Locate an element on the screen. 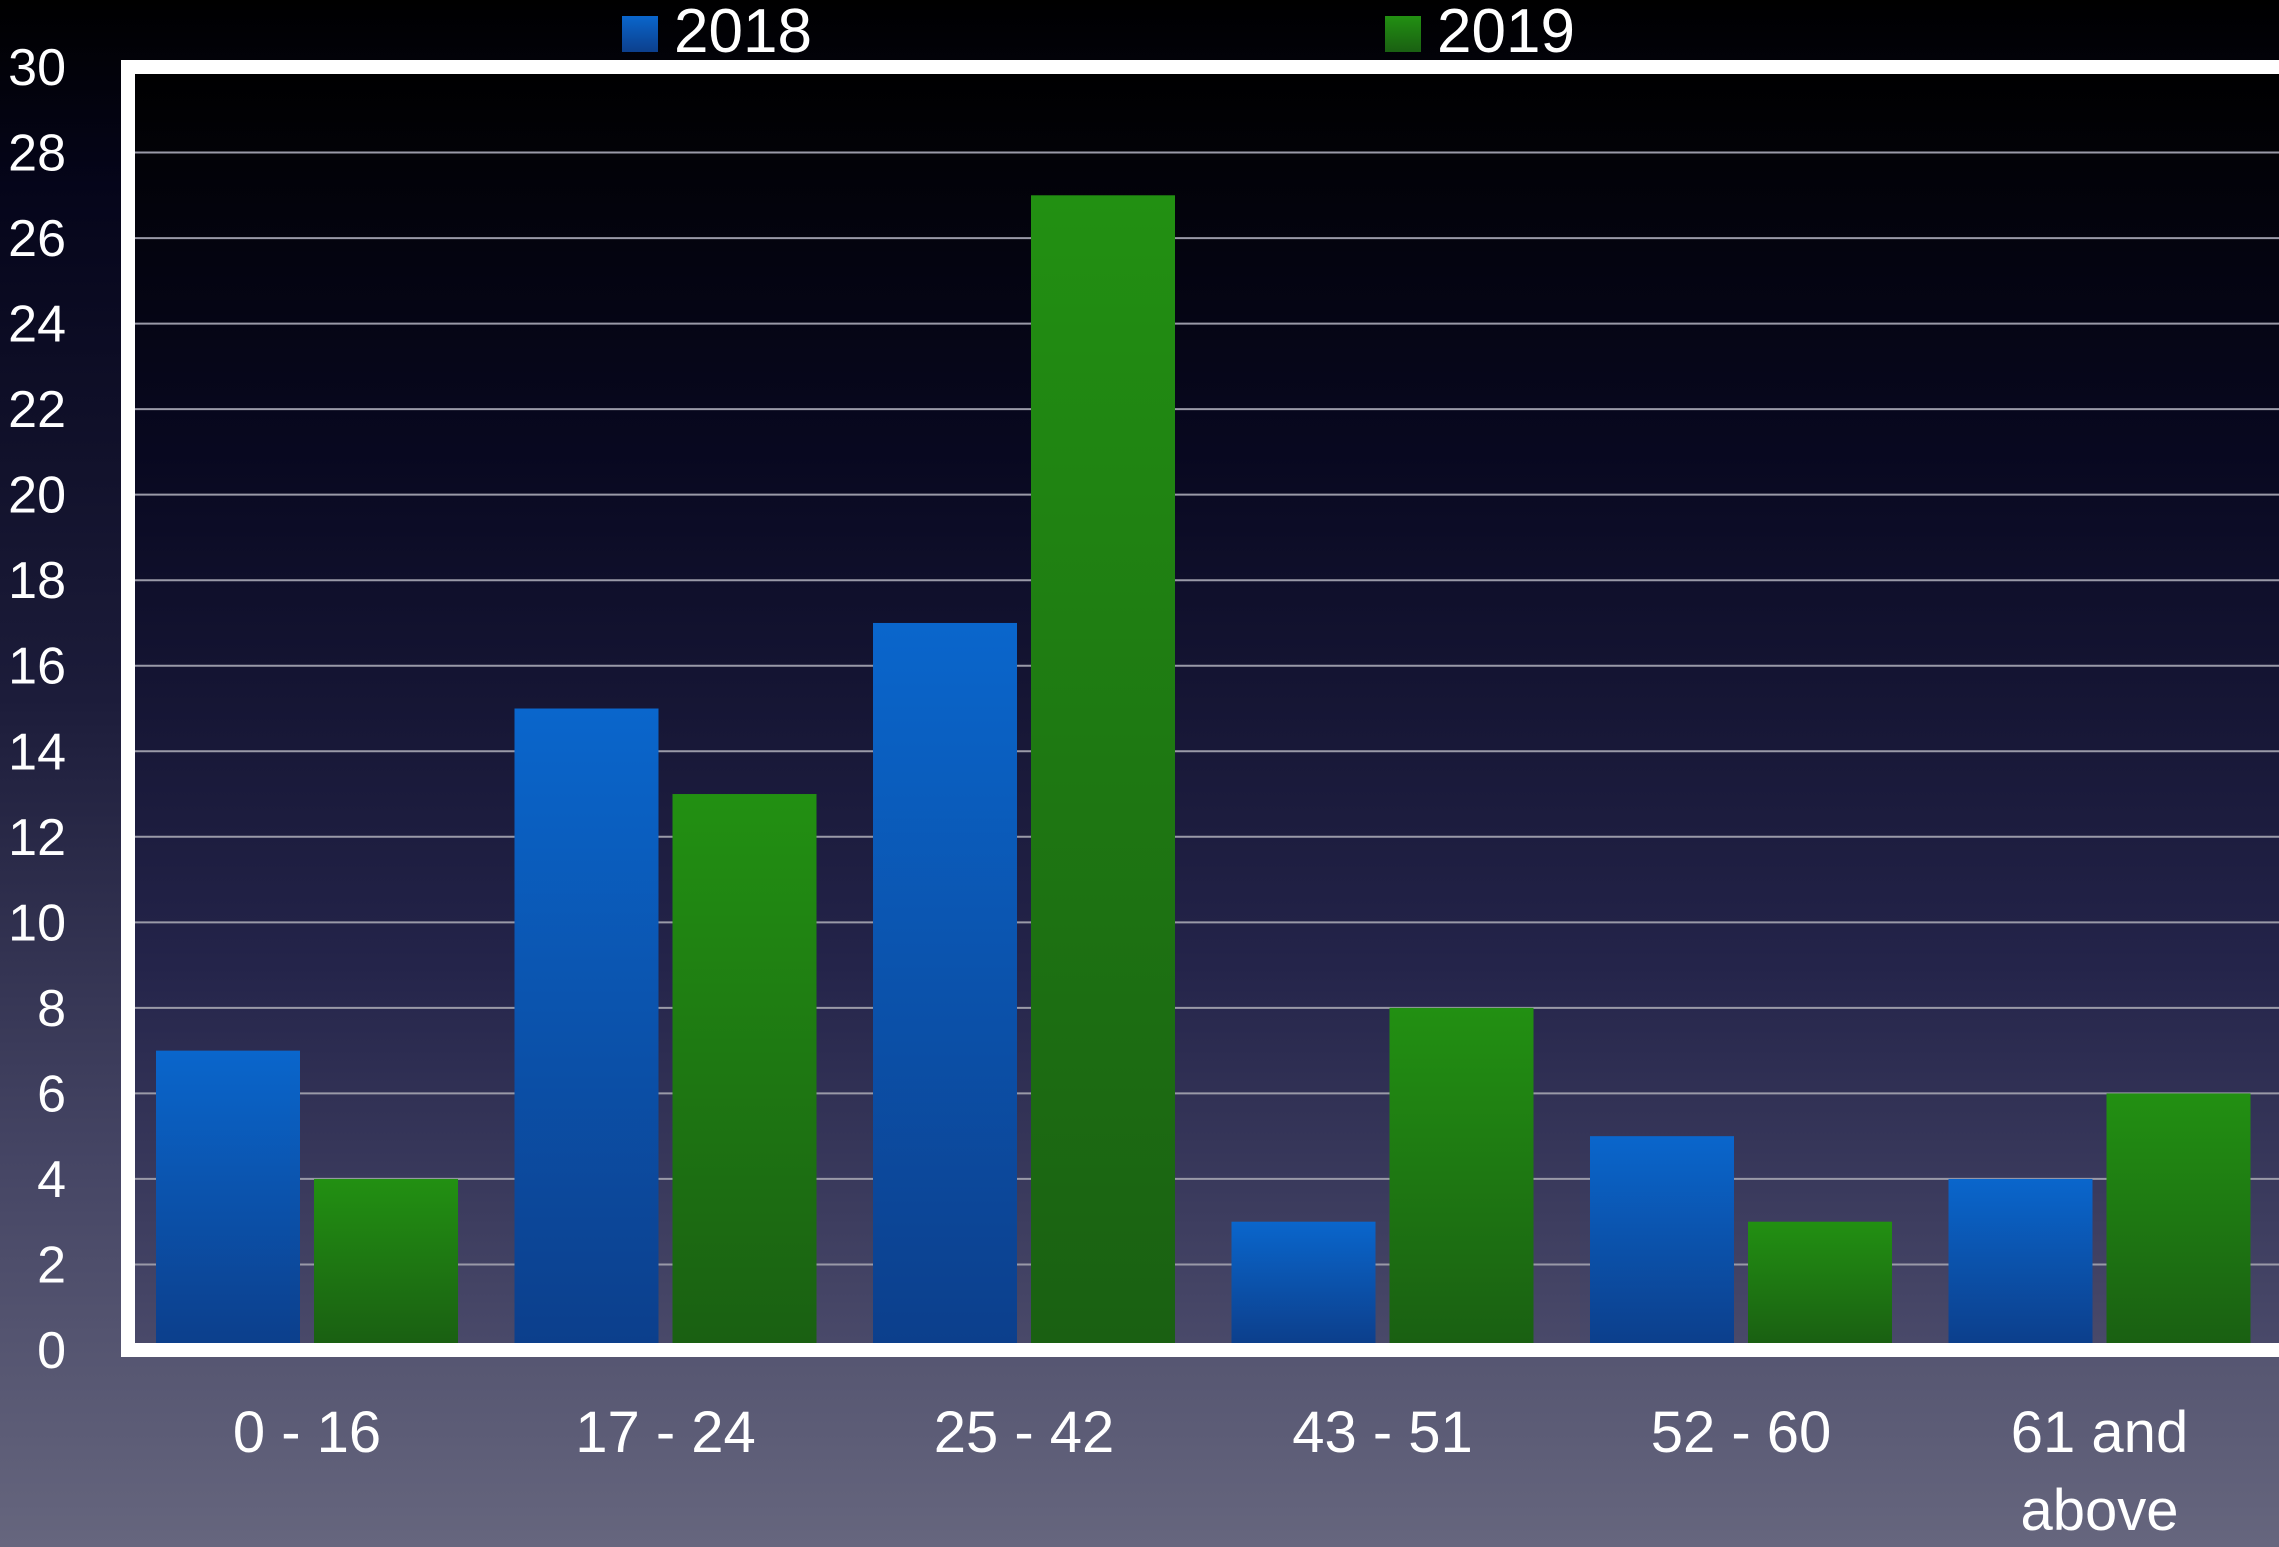  y-tick-label: 10 is located at coordinates (37, 923).